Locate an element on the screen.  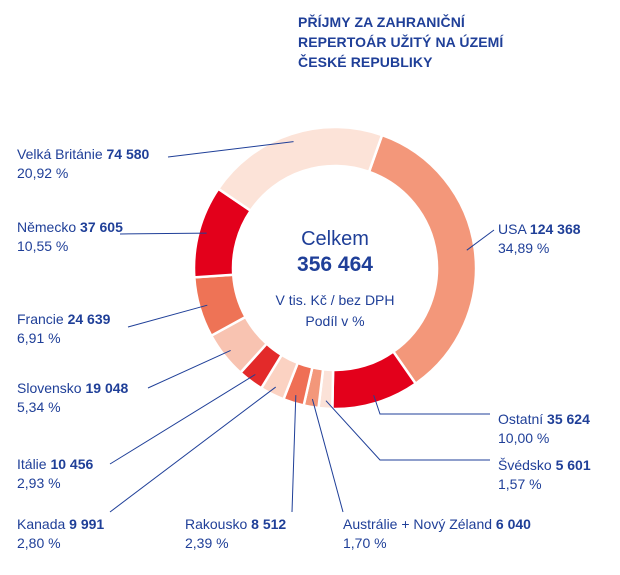
slice-velká-británie is located at coordinates (300, 169).